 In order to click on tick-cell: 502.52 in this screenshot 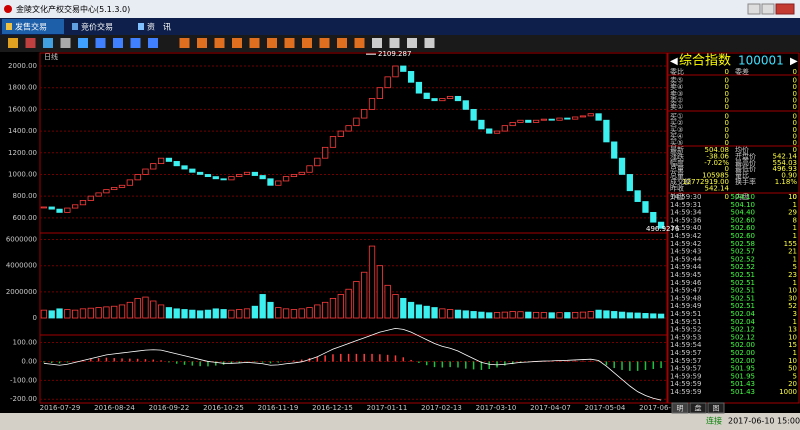, I will do `click(743, 259)`.